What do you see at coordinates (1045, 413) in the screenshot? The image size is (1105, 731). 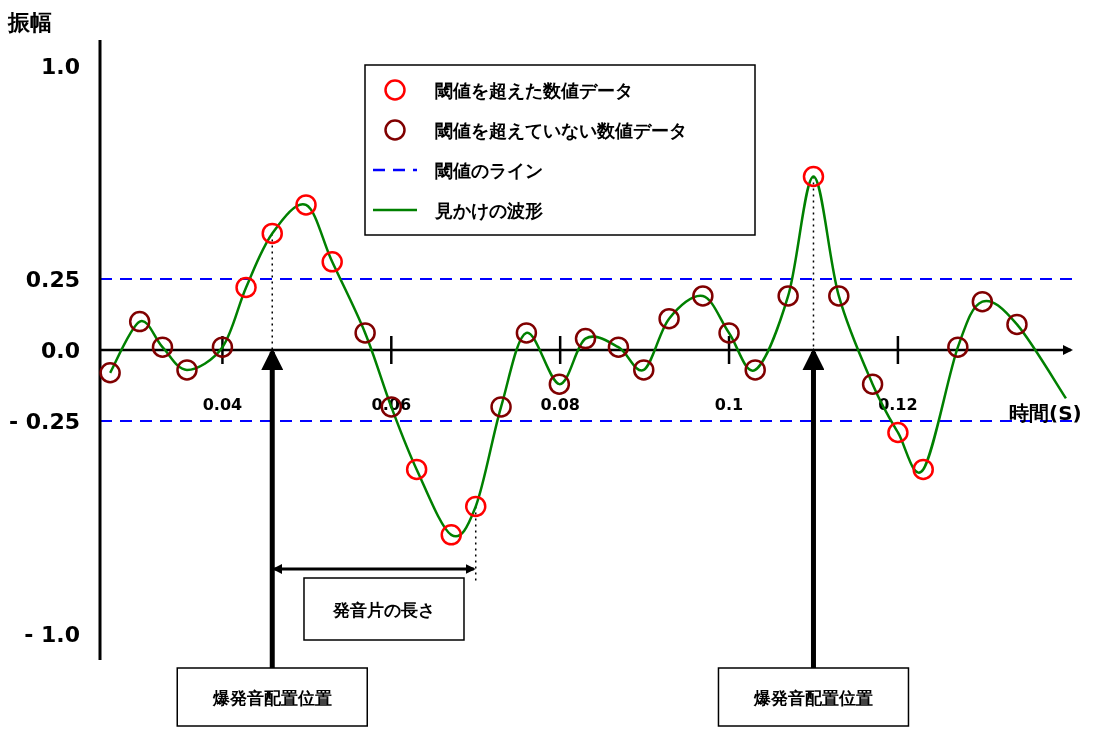 I see `x-axis-title: 時間(S)` at bounding box center [1045, 413].